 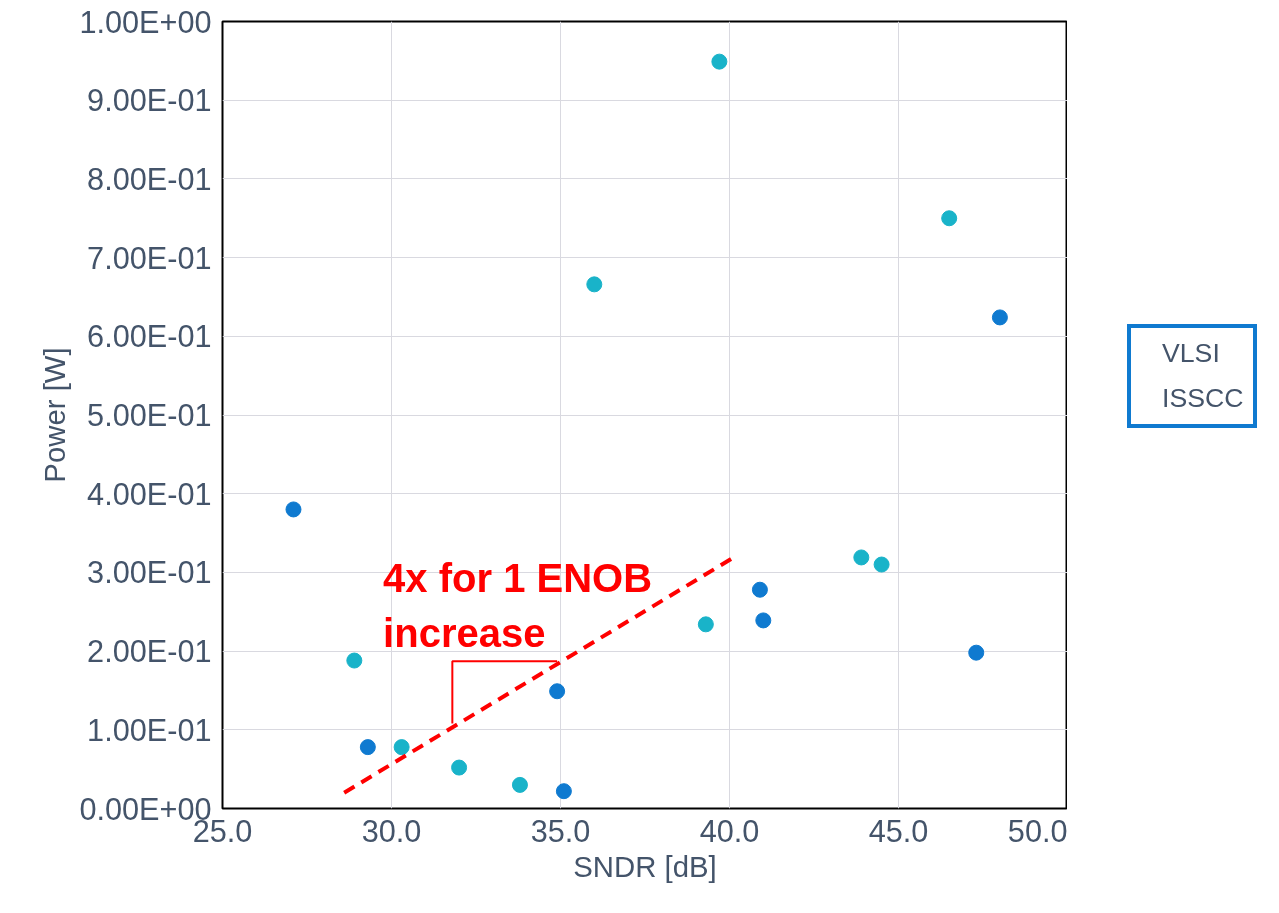 What do you see at coordinates (149, 729) in the screenshot?
I see `y-tick-label: 1.00E-01` at bounding box center [149, 729].